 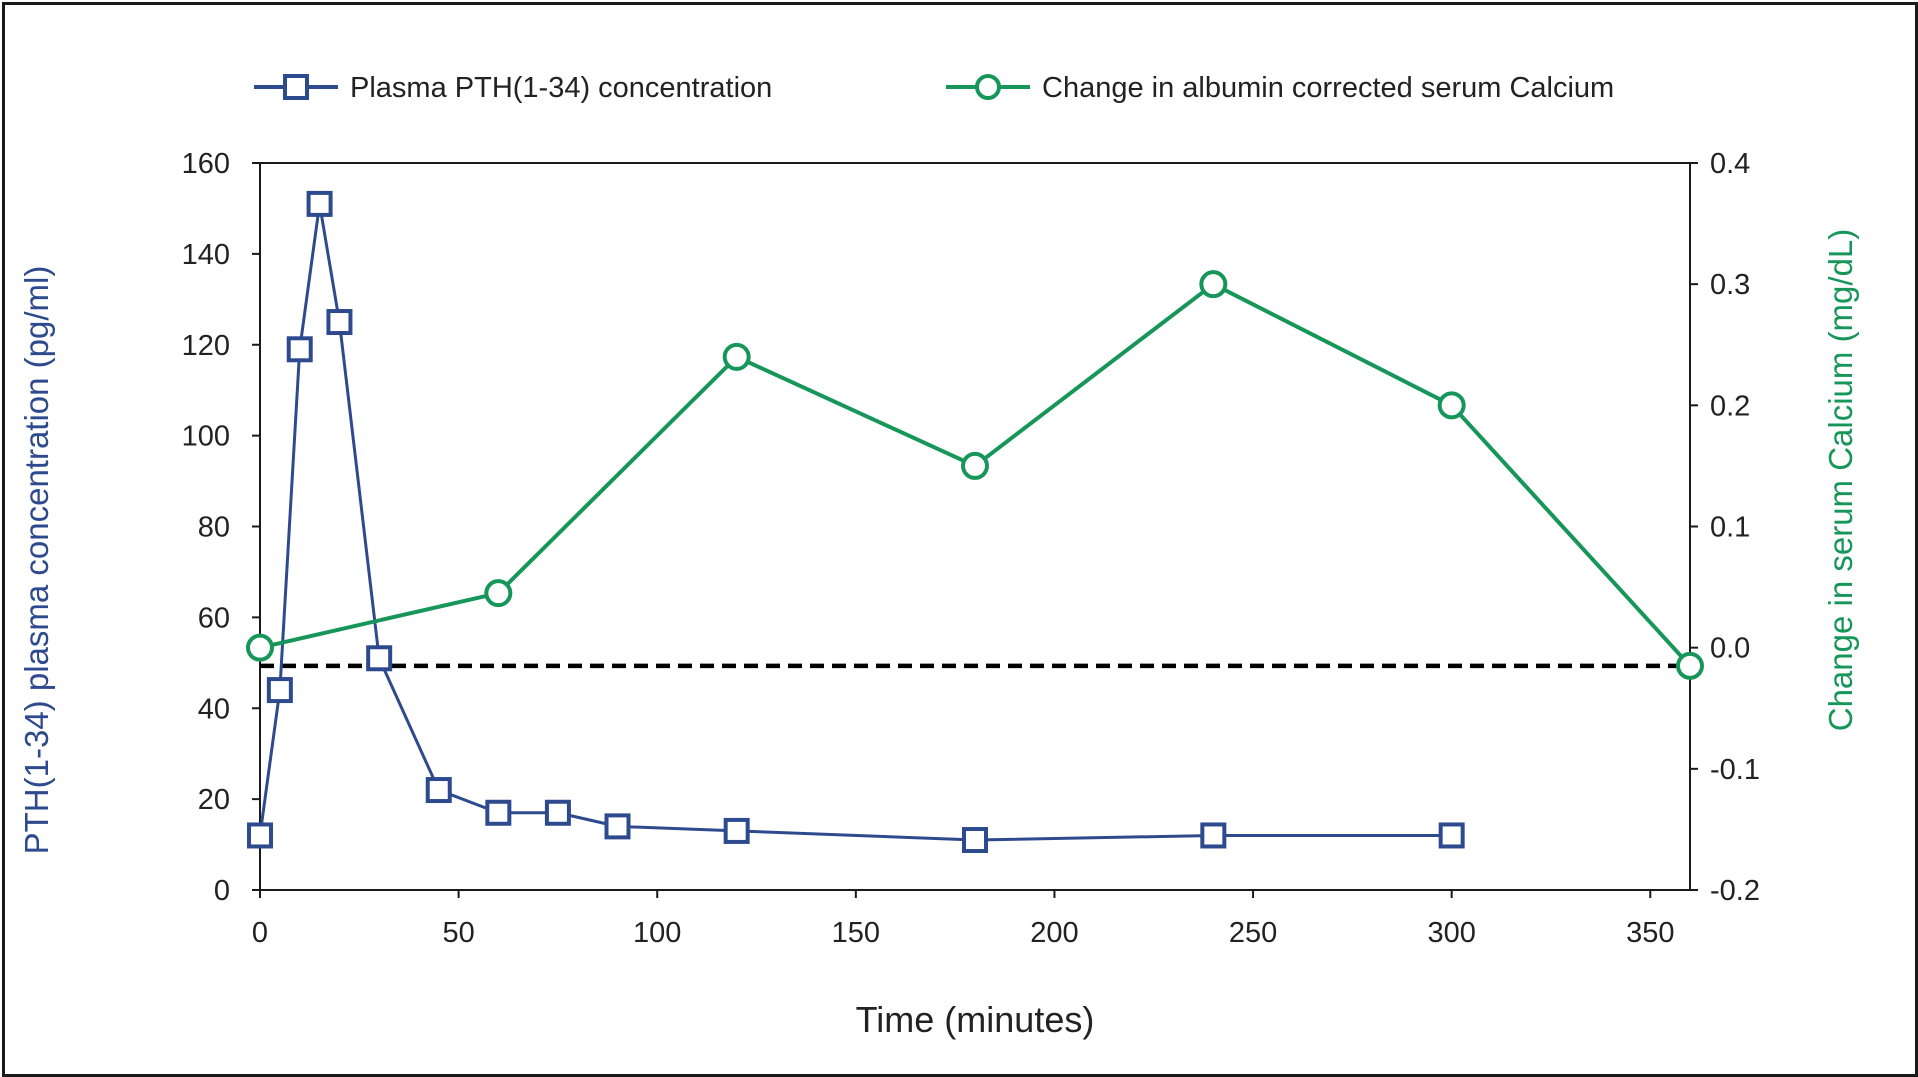 I want to click on x-tick-label-5: 250, so click(x=1253, y=933).